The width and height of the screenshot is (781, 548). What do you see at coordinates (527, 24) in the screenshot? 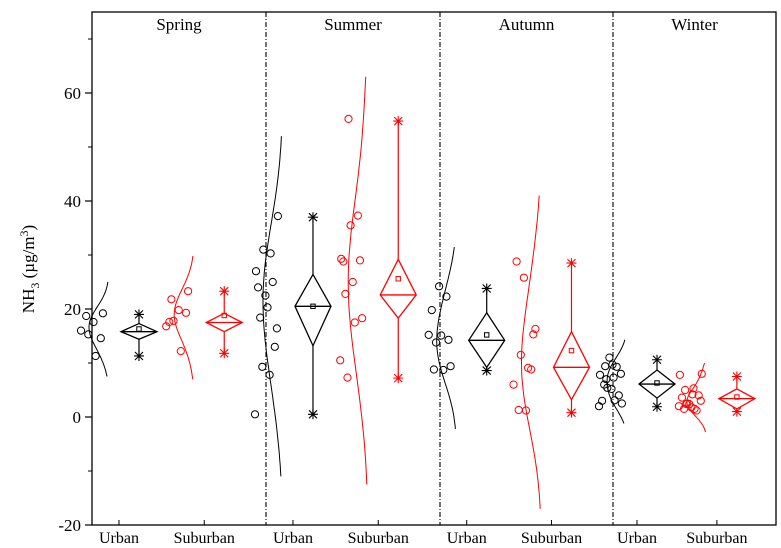
I see `season-title: Autumn` at bounding box center [527, 24].